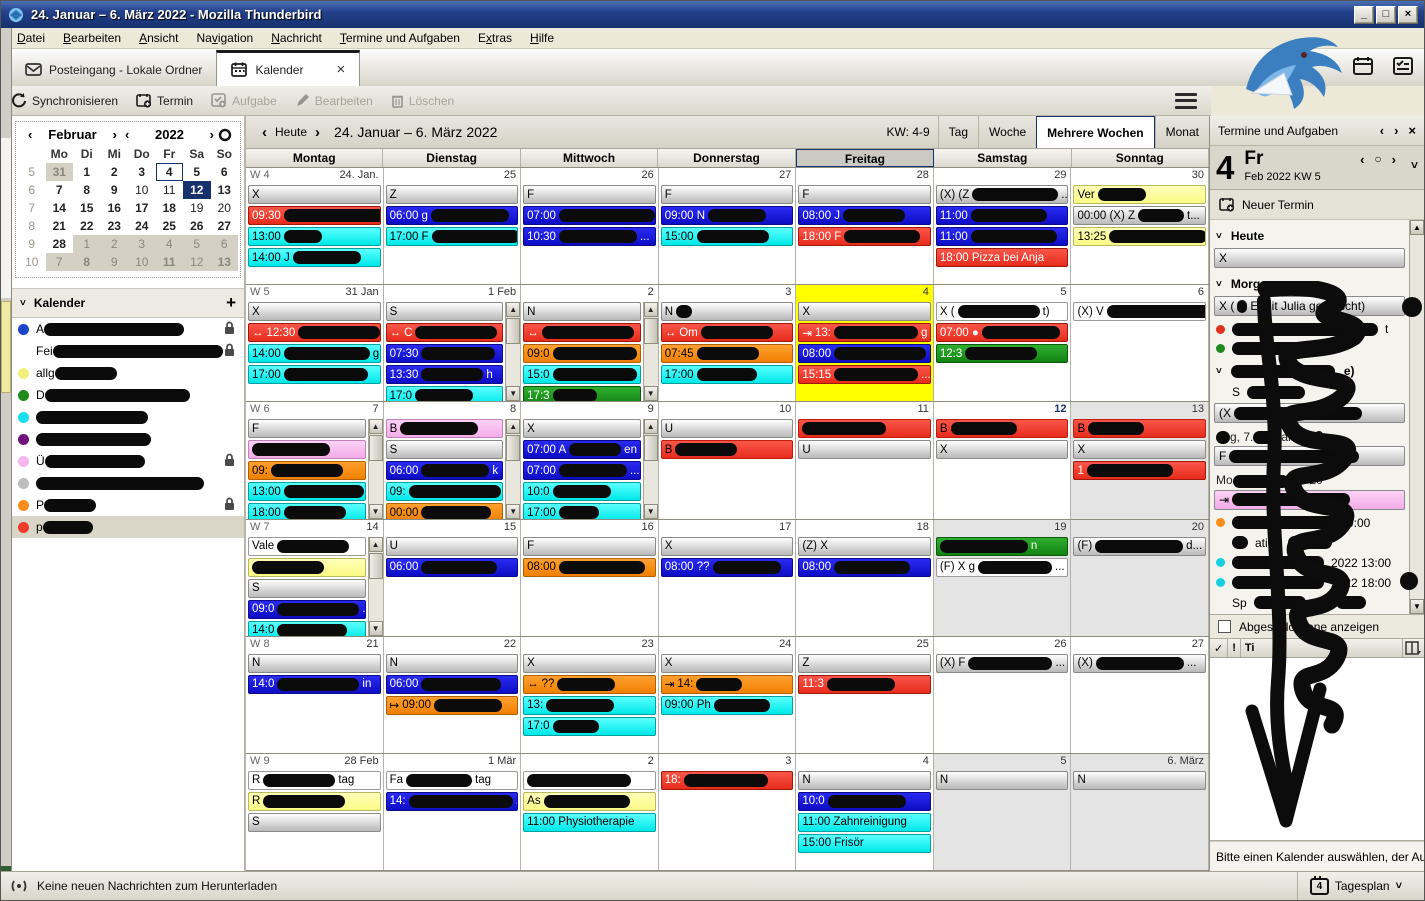 The height and width of the screenshot is (901, 1425). I want to click on minimonth-prev-month: ‹, so click(30, 134).